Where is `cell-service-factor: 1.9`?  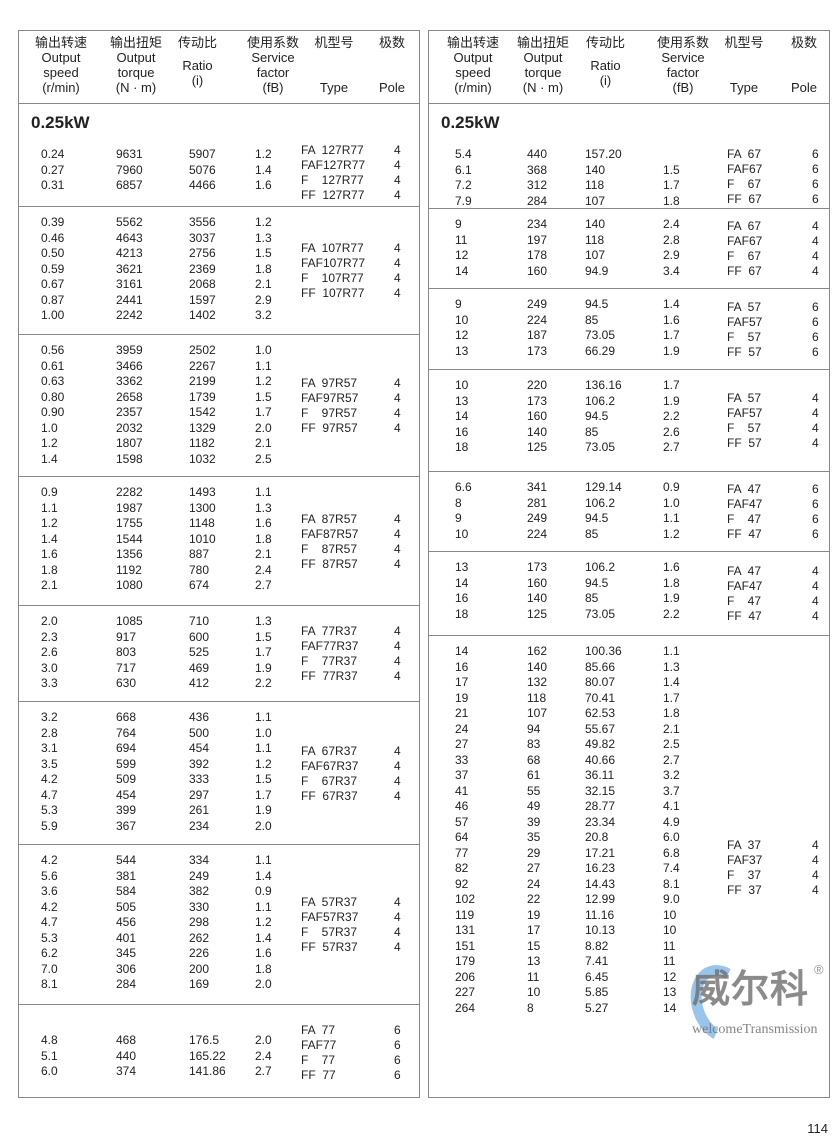
cell-service-factor: 1.9 is located at coordinates (671, 350).